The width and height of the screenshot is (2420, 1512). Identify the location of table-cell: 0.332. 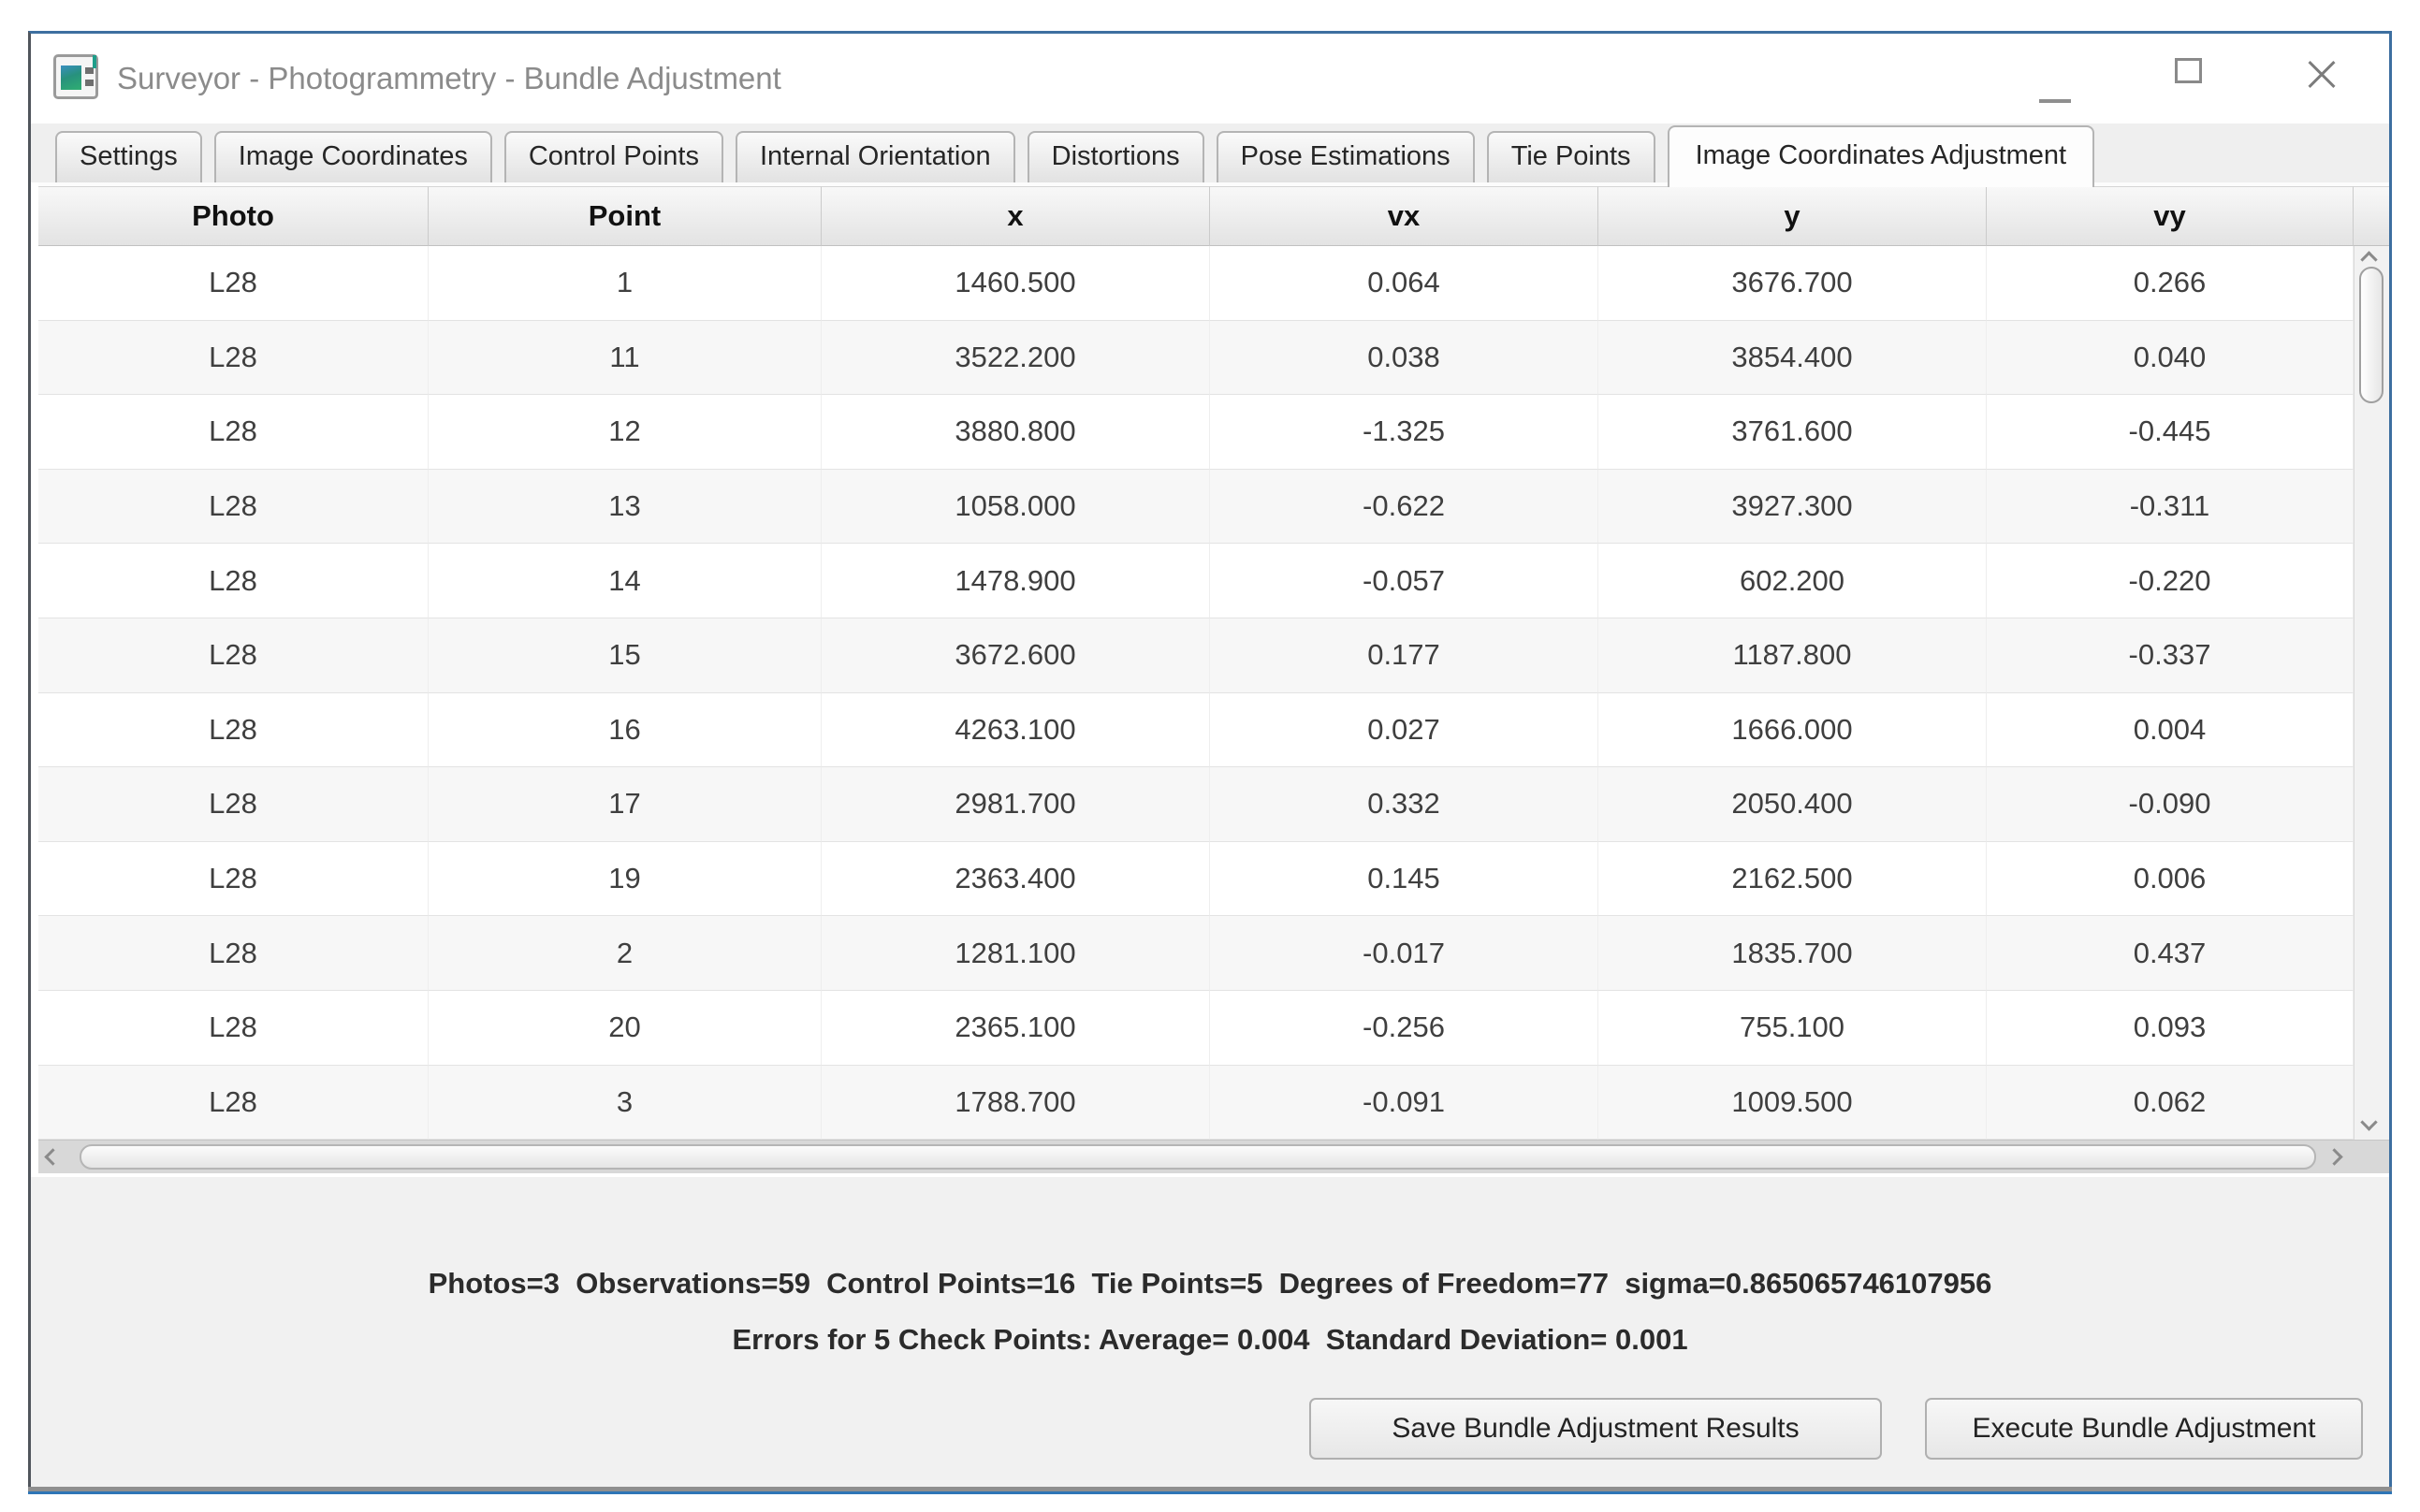
(1404, 804).